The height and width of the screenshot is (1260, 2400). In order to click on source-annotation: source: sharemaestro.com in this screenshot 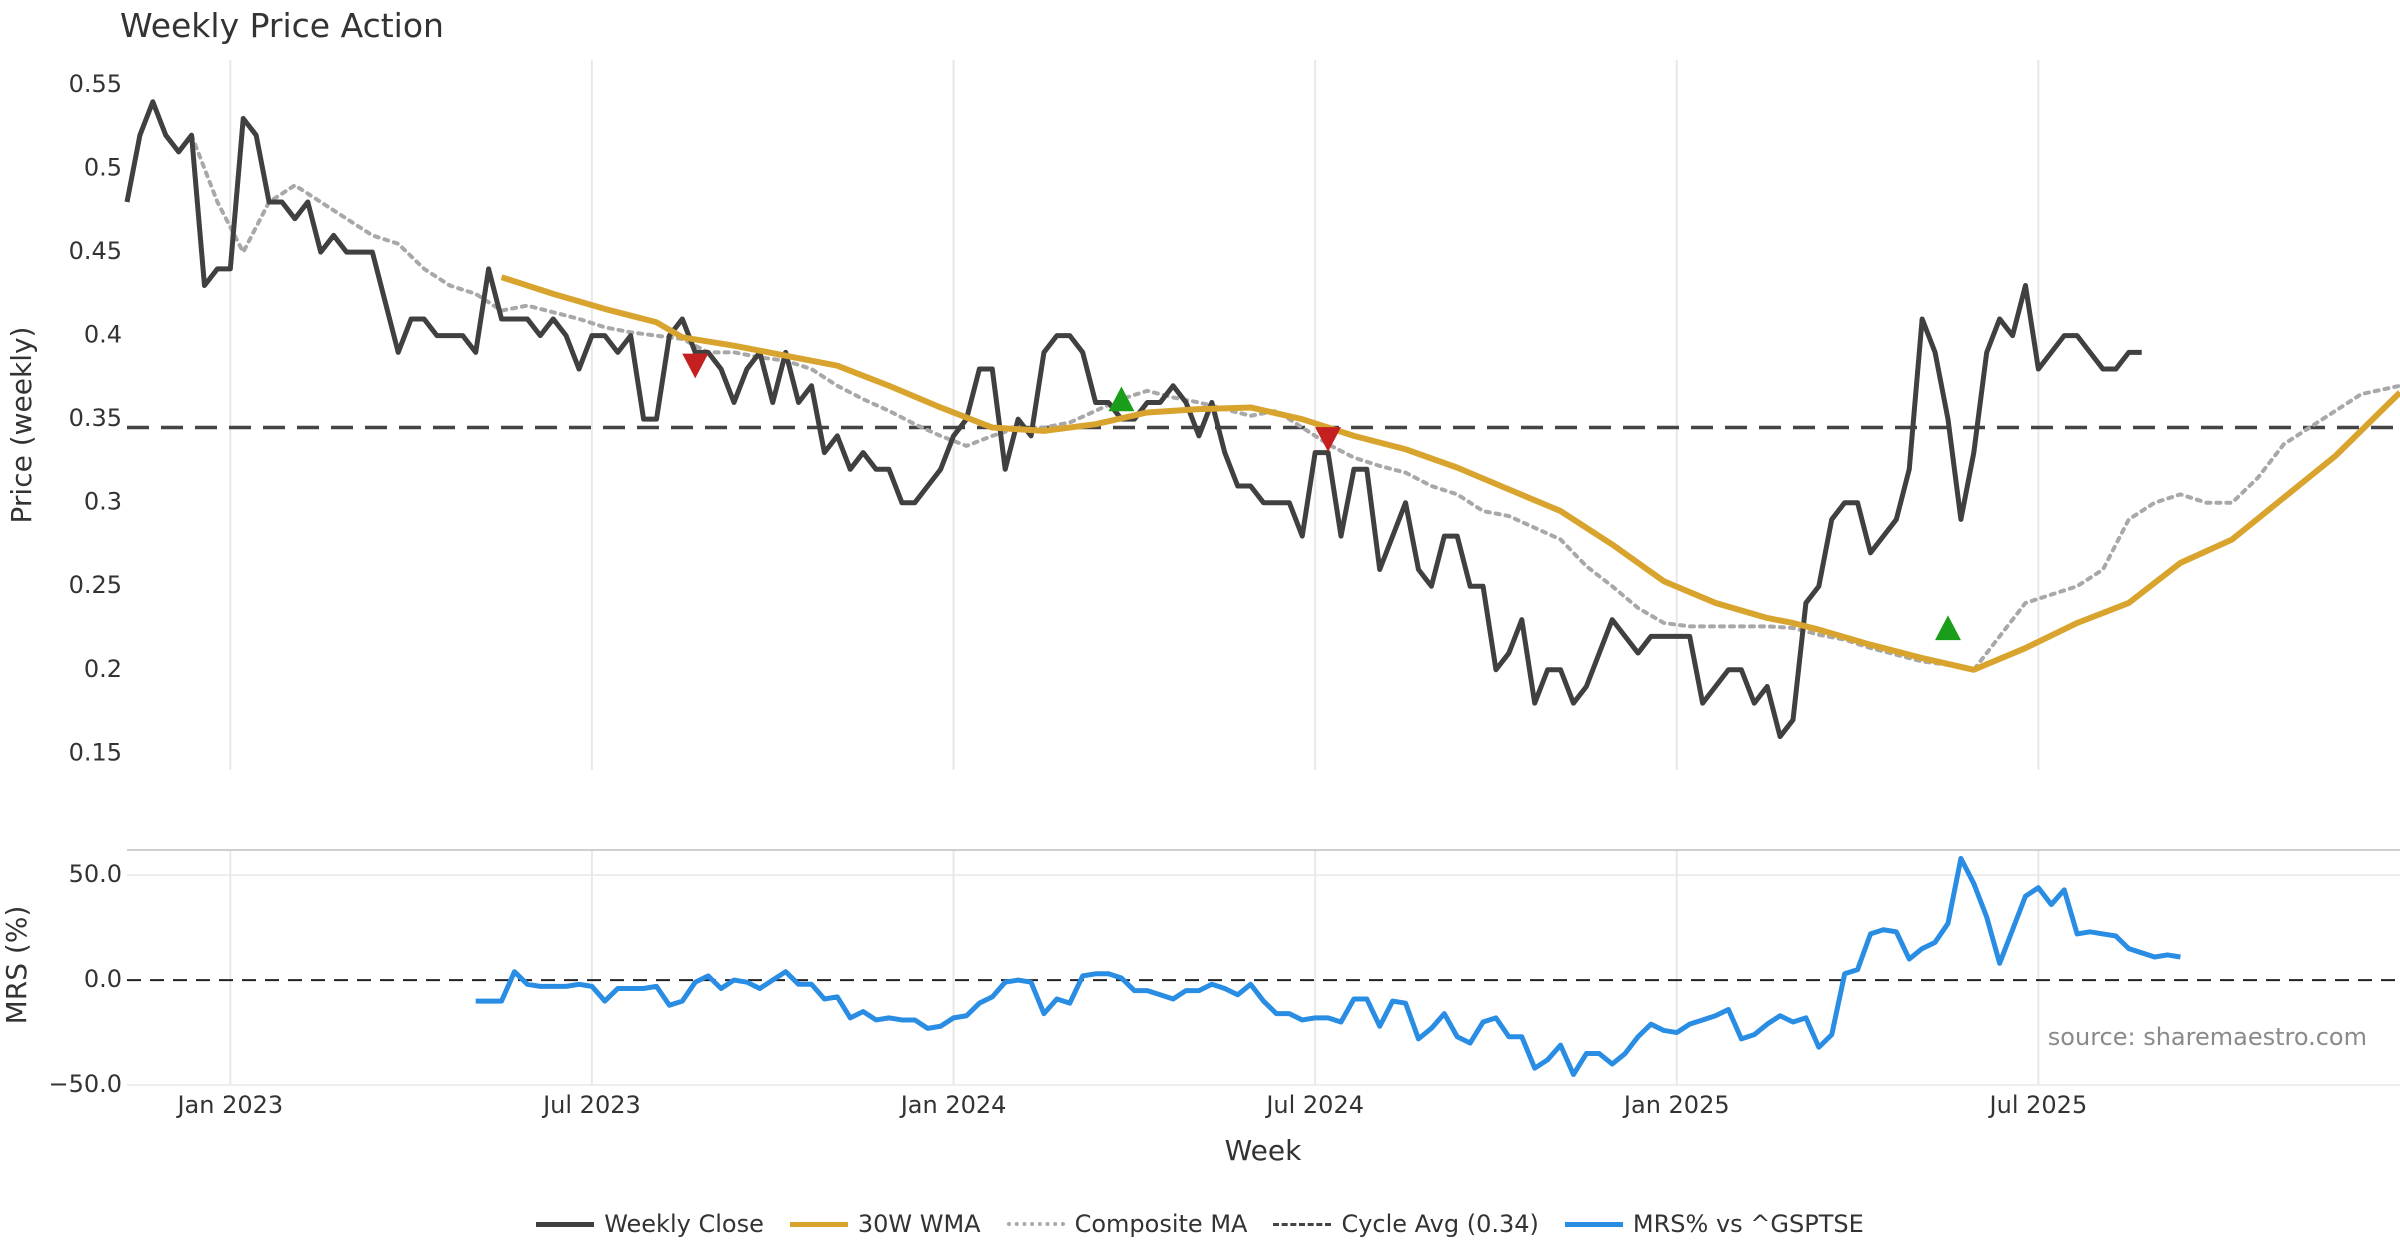, I will do `click(2207, 1037)`.